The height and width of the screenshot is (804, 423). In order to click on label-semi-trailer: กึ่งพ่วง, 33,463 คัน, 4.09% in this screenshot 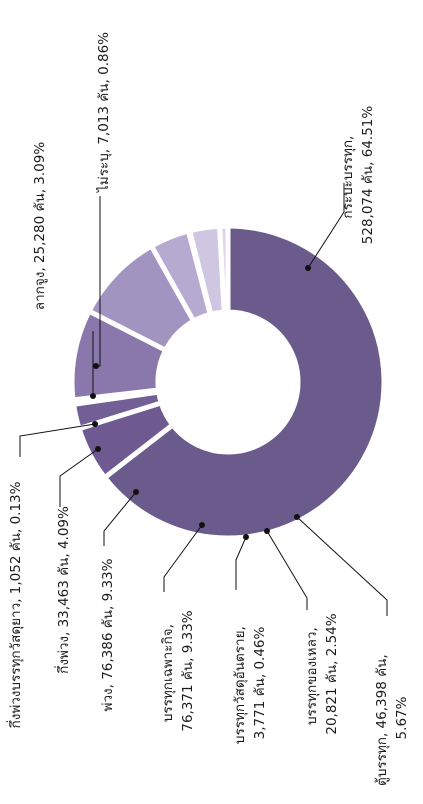, I will do `click(63, 590)`.